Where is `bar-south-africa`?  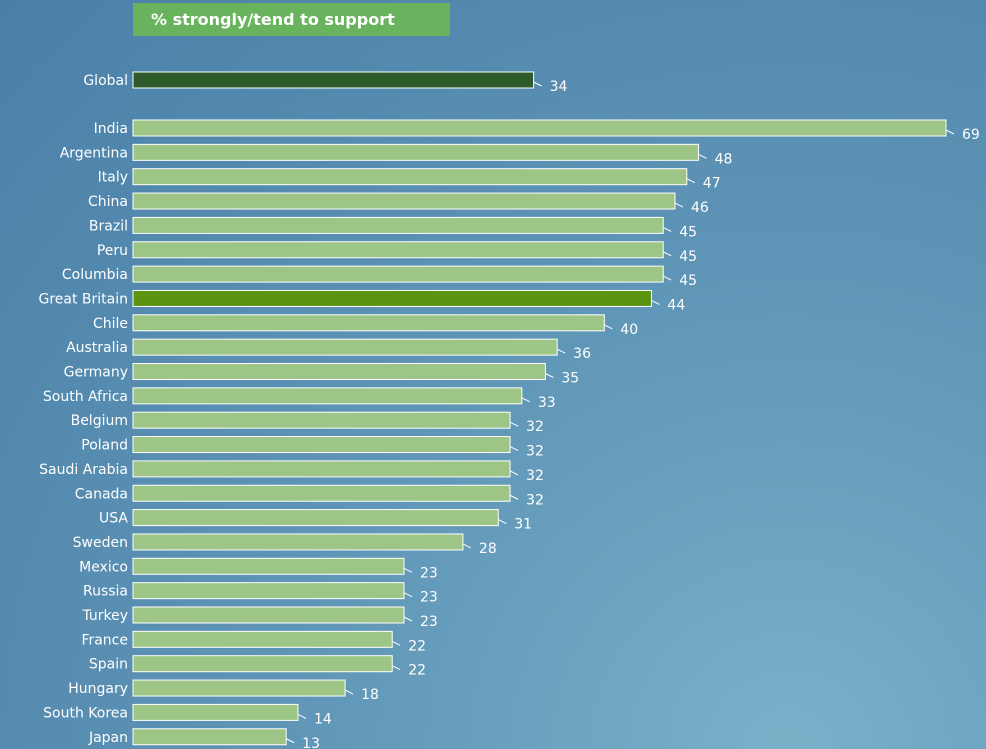
bar-south-africa is located at coordinates (327, 396).